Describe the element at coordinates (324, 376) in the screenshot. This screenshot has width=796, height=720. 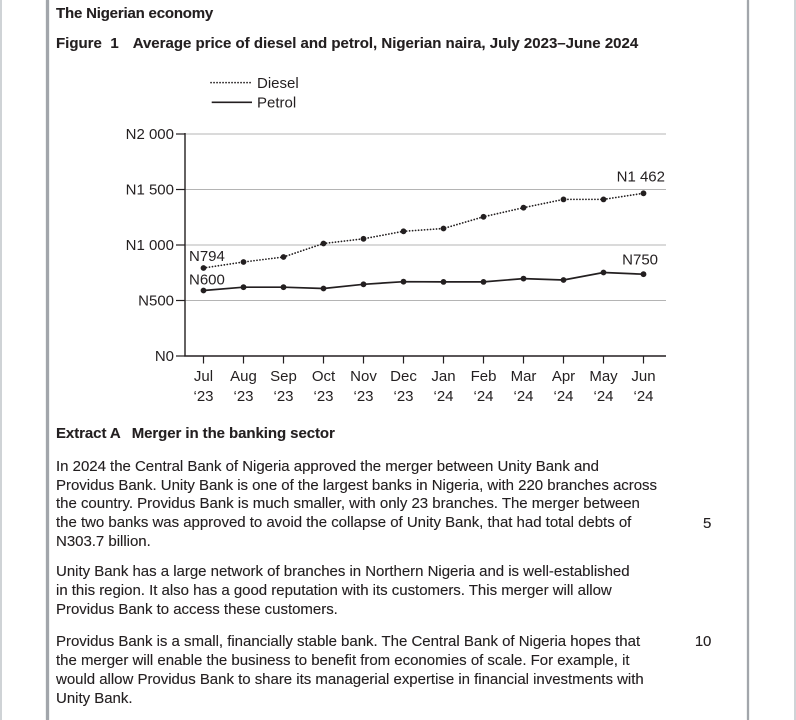
I see `svg-text: Oct` at that location.